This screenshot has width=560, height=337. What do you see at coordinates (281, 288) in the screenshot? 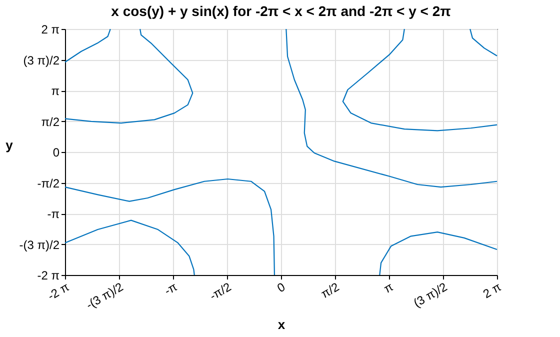
I see `x-tick-label: 0` at bounding box center [281, 288].